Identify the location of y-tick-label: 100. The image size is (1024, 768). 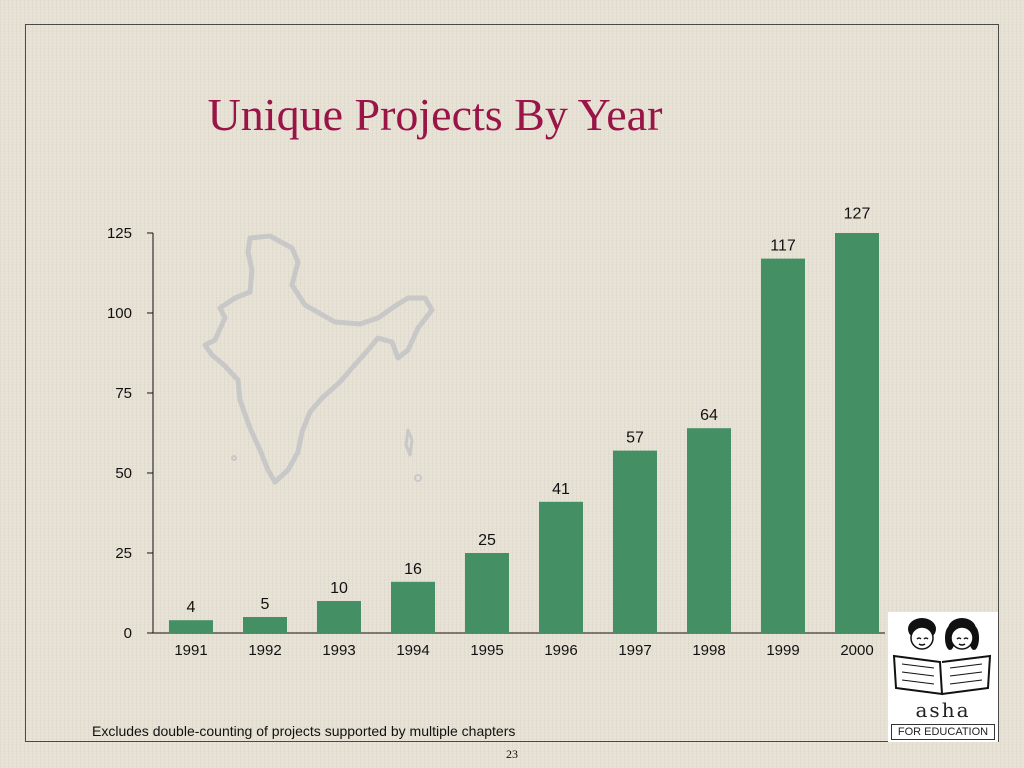
(119, 313).